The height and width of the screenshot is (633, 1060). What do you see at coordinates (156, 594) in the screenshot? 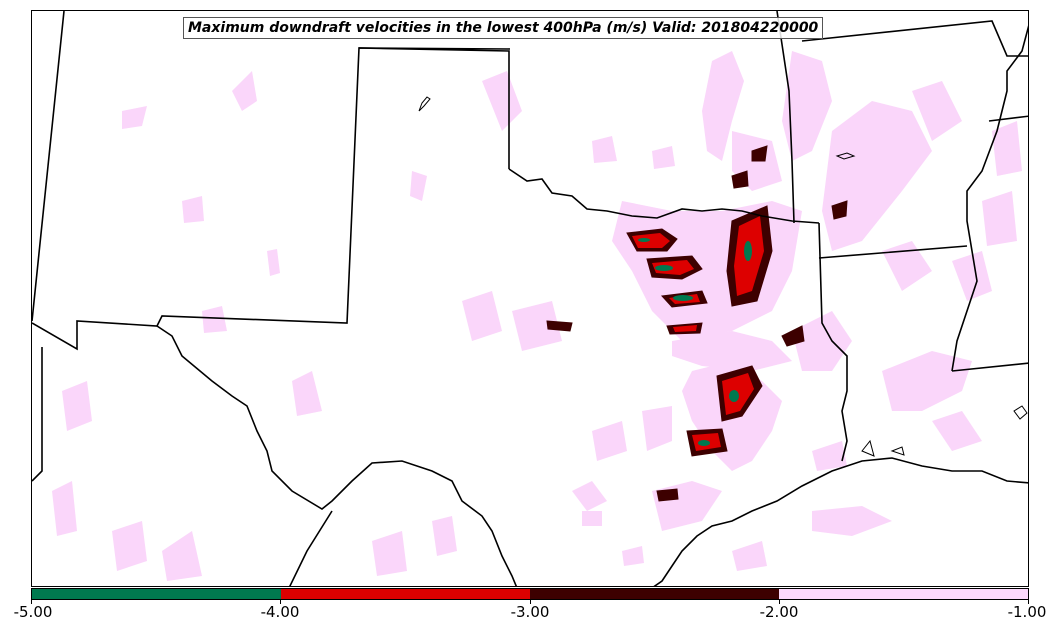
I see `colorbar-segment-extreme` at bounding box center [156, 594].